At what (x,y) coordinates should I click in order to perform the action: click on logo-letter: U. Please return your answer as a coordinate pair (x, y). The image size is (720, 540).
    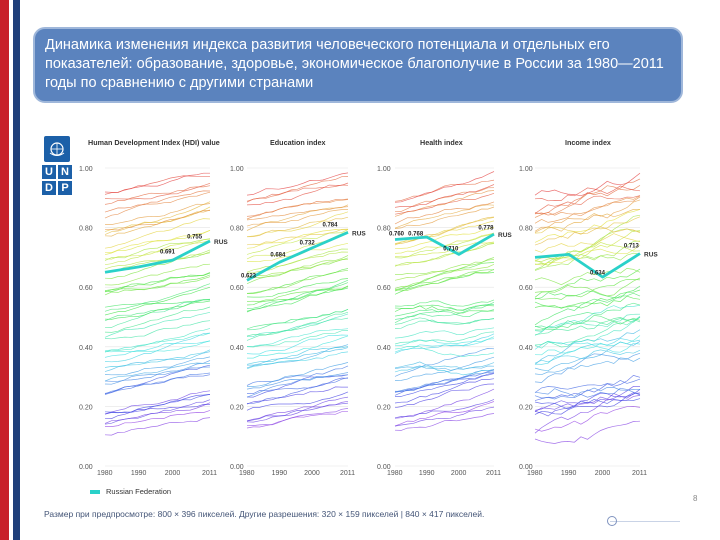
    Looking at the image, I should click on (49, 172).